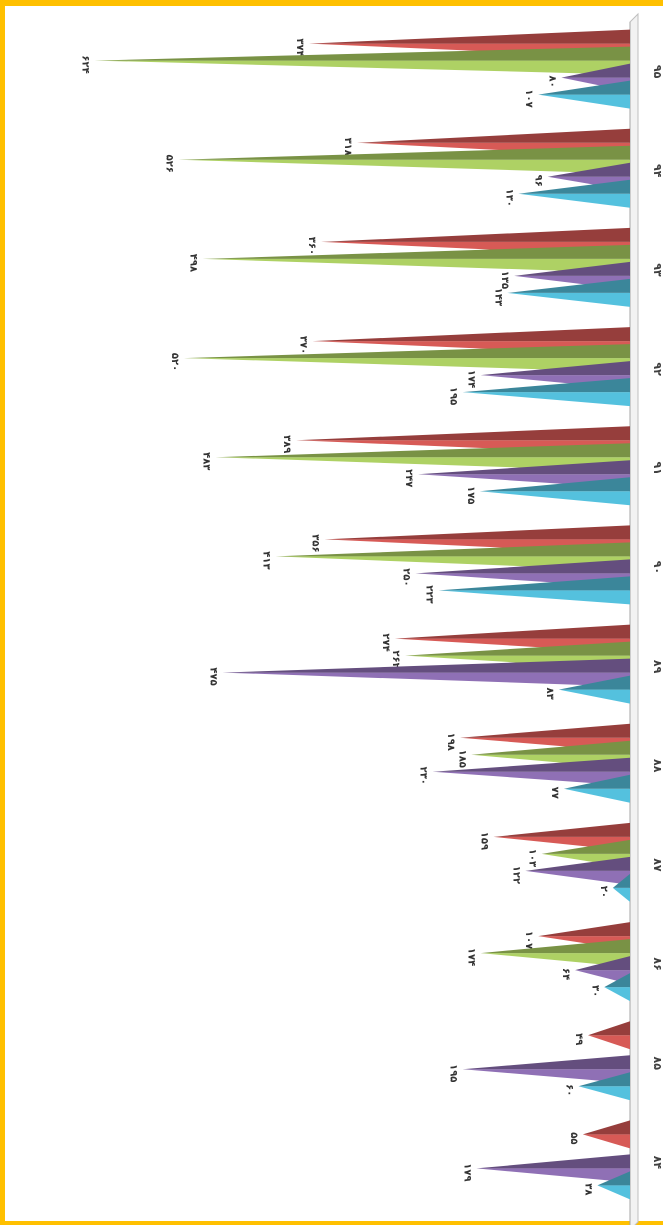  Describe the element at coordinates (429, 594) in the screenshot. I see `data-label: ۲۲۳` at that location.